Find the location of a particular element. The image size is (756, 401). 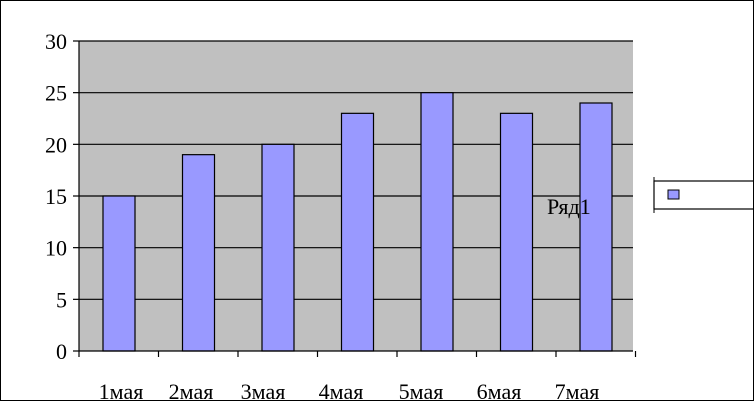

x-tick-label: 5мая is located at coordinates (421, 390).